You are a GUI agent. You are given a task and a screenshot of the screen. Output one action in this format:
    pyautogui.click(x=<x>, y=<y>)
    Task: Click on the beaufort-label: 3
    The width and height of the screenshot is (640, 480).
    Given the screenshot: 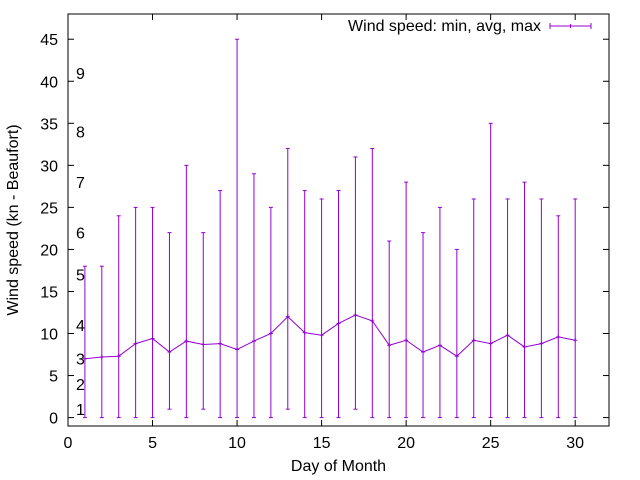 What is the action you would take?
    pyautogui.click(x=80, y=360)
    